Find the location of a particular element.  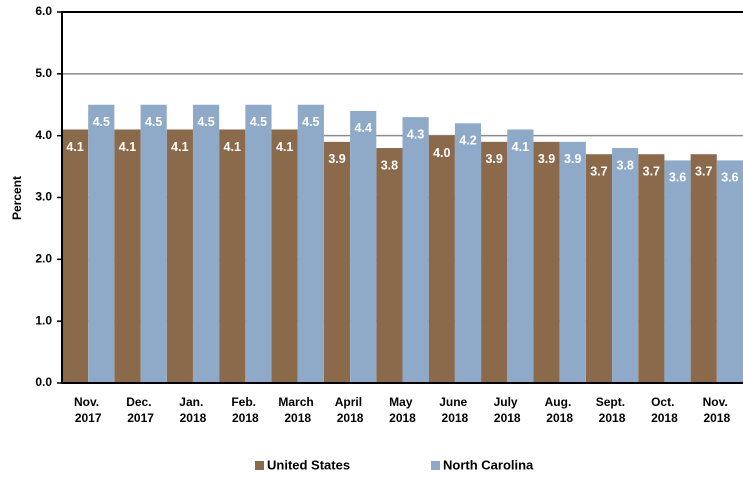

y-tick-label: 4.0 is located at coordinates (43, 135).